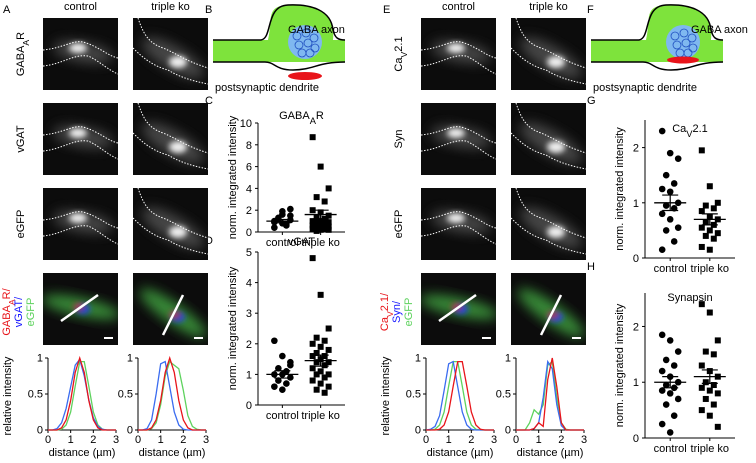 The width and height of the screenshot is (756, 463). What do you see at coordinates (386, 10) in the screenshot?
I see `panel-letter: E` at bounding box center [386, 10].